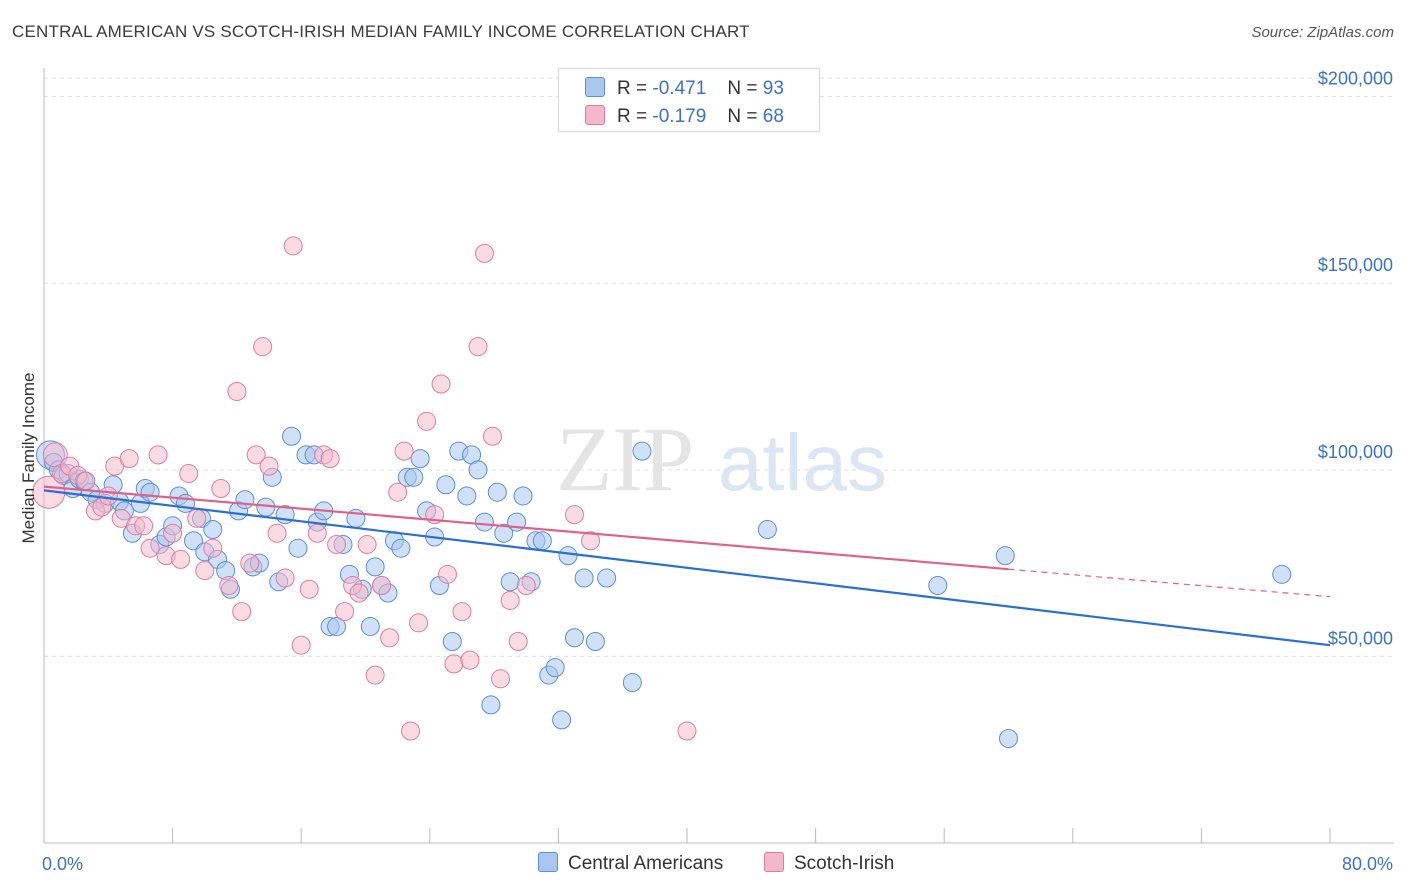  What do you see at coordinates (1360, 638) in the screenshot?
I see `y-tick-label: $50,000` at bounding box center [1360, 638].